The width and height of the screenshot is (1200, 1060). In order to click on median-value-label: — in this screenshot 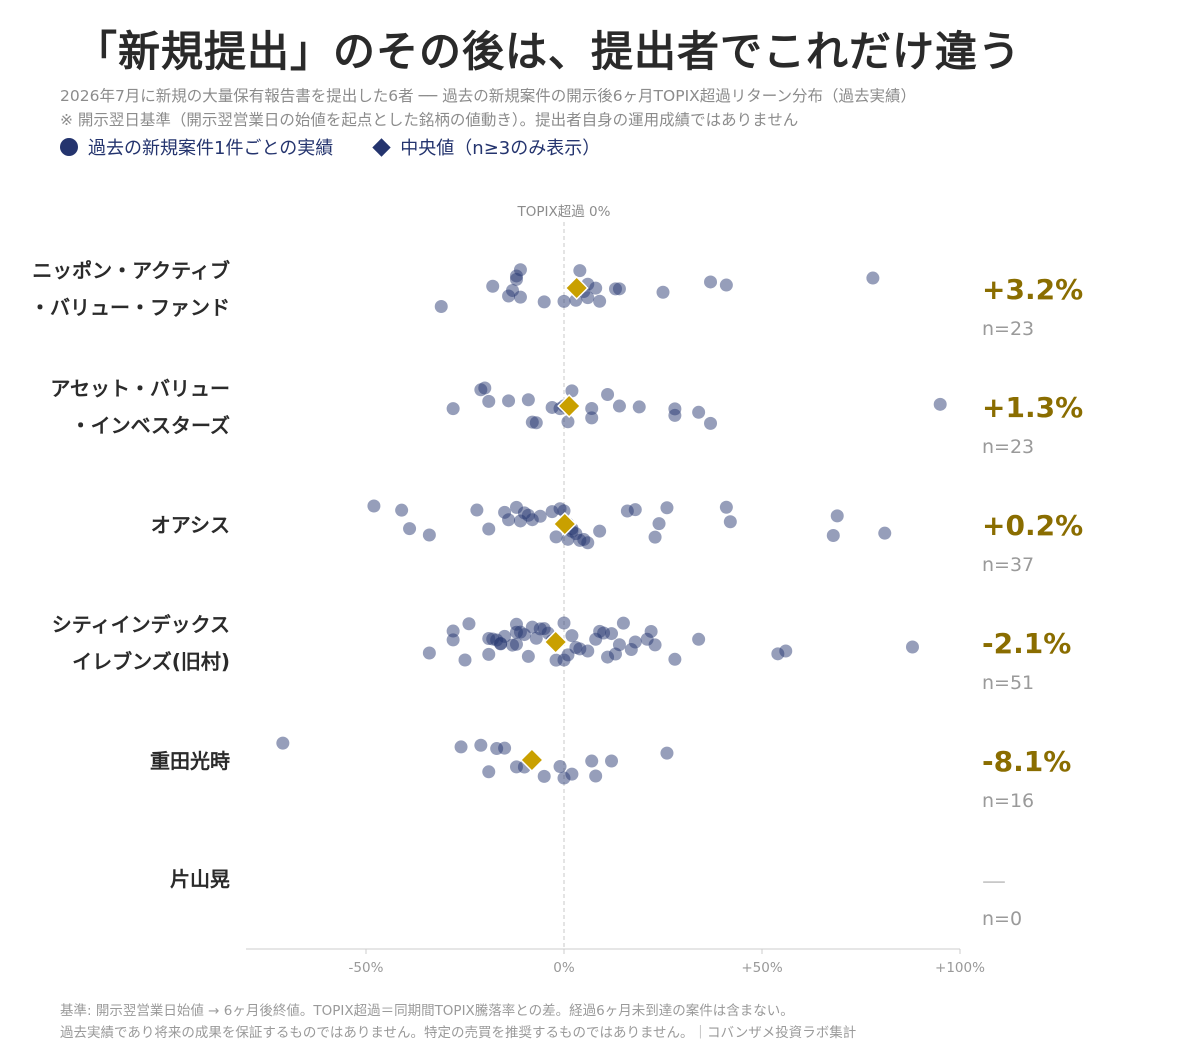, I will do `click(994, 881)`.